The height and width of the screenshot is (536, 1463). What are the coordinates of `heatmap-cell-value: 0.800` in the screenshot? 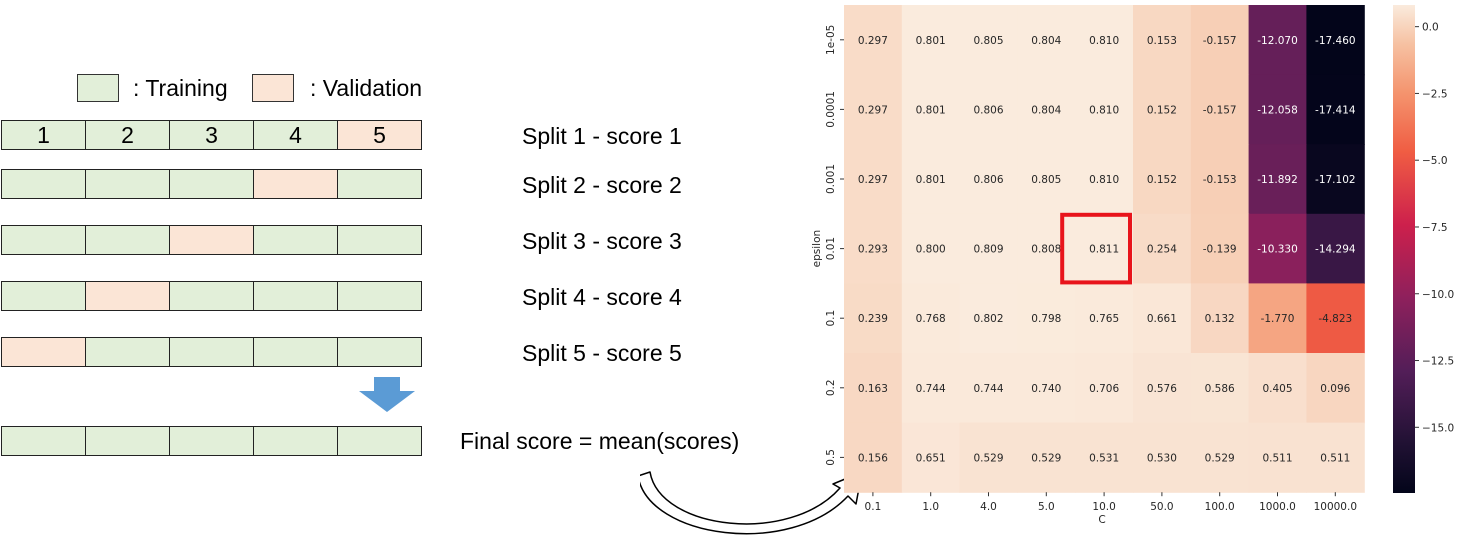 It's located at (931, 250).